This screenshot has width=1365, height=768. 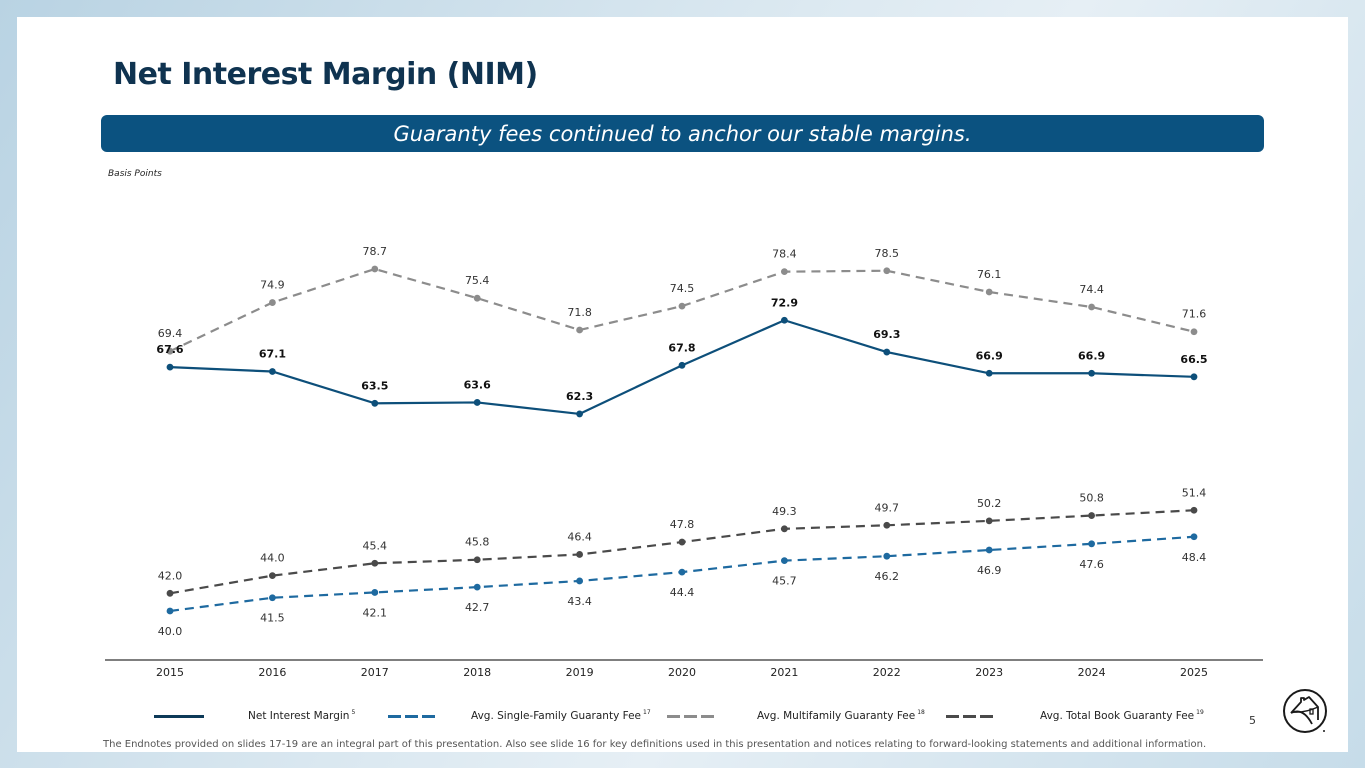 What do you see at coordinates (170, 631) in the screenshot?
I see `data-label-avg-single-family-guaranty-fee: 40.0` at bounding box center [170, 631].